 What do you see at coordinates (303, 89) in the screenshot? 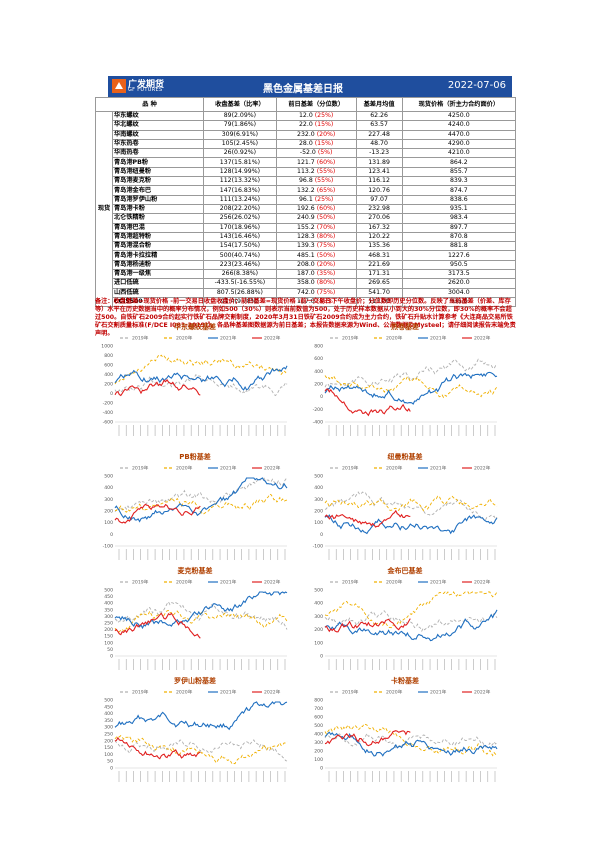
I see `report-title: 黑色金属基差日报` at bounding box center [303, 89].